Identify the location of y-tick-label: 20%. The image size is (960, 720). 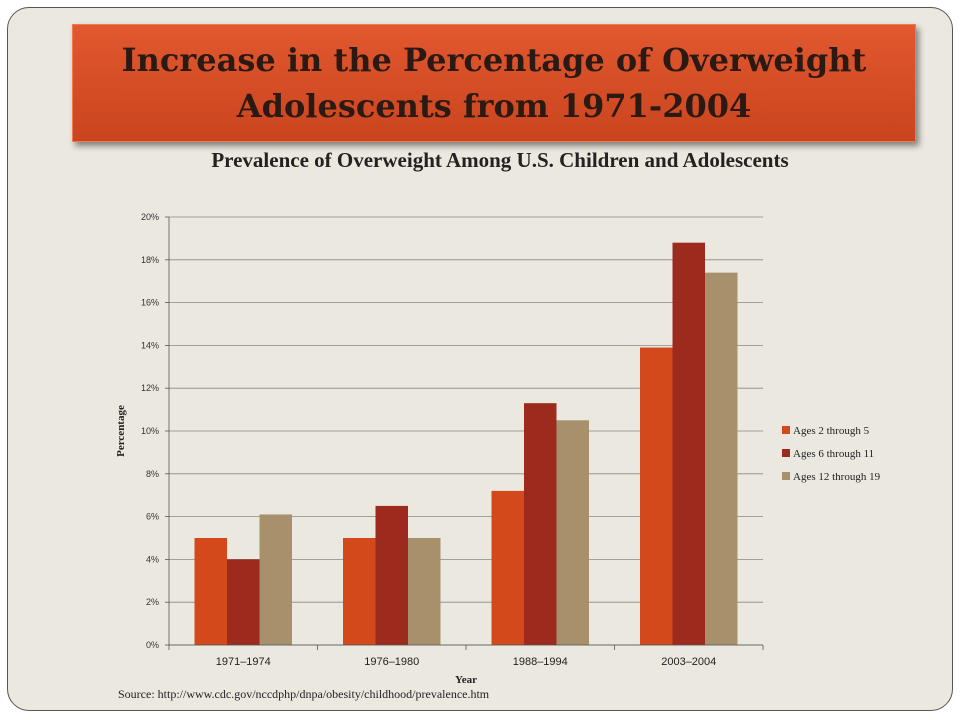
(150, 217).